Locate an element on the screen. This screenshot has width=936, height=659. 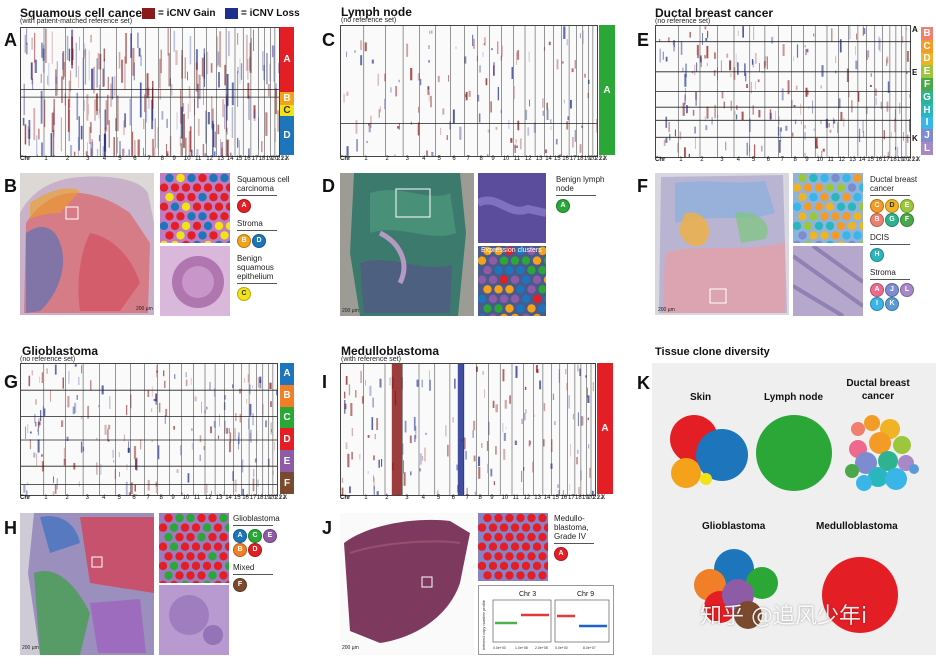
chr-label: 2 is located at coordinates (386, 498).